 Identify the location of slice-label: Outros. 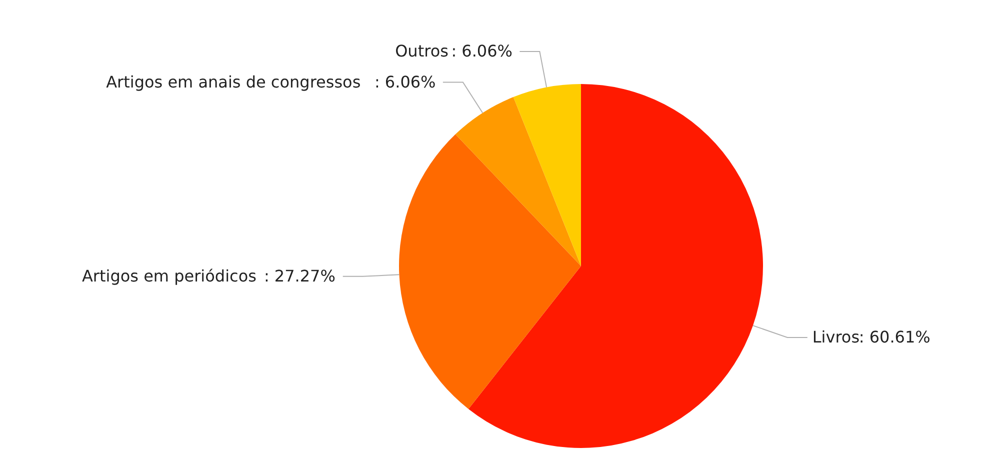
(421, 51).